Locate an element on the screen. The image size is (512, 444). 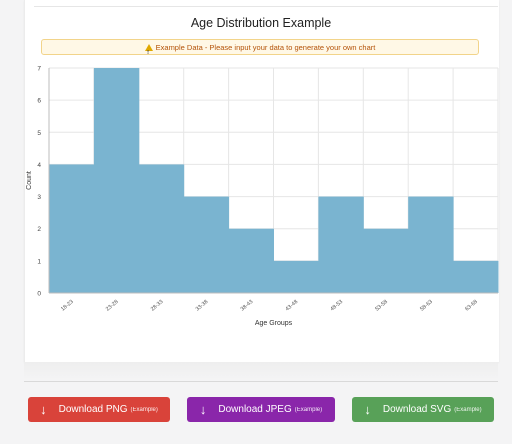
download-jpeg-label: Download JPEG is located at coordinates (255, 409).